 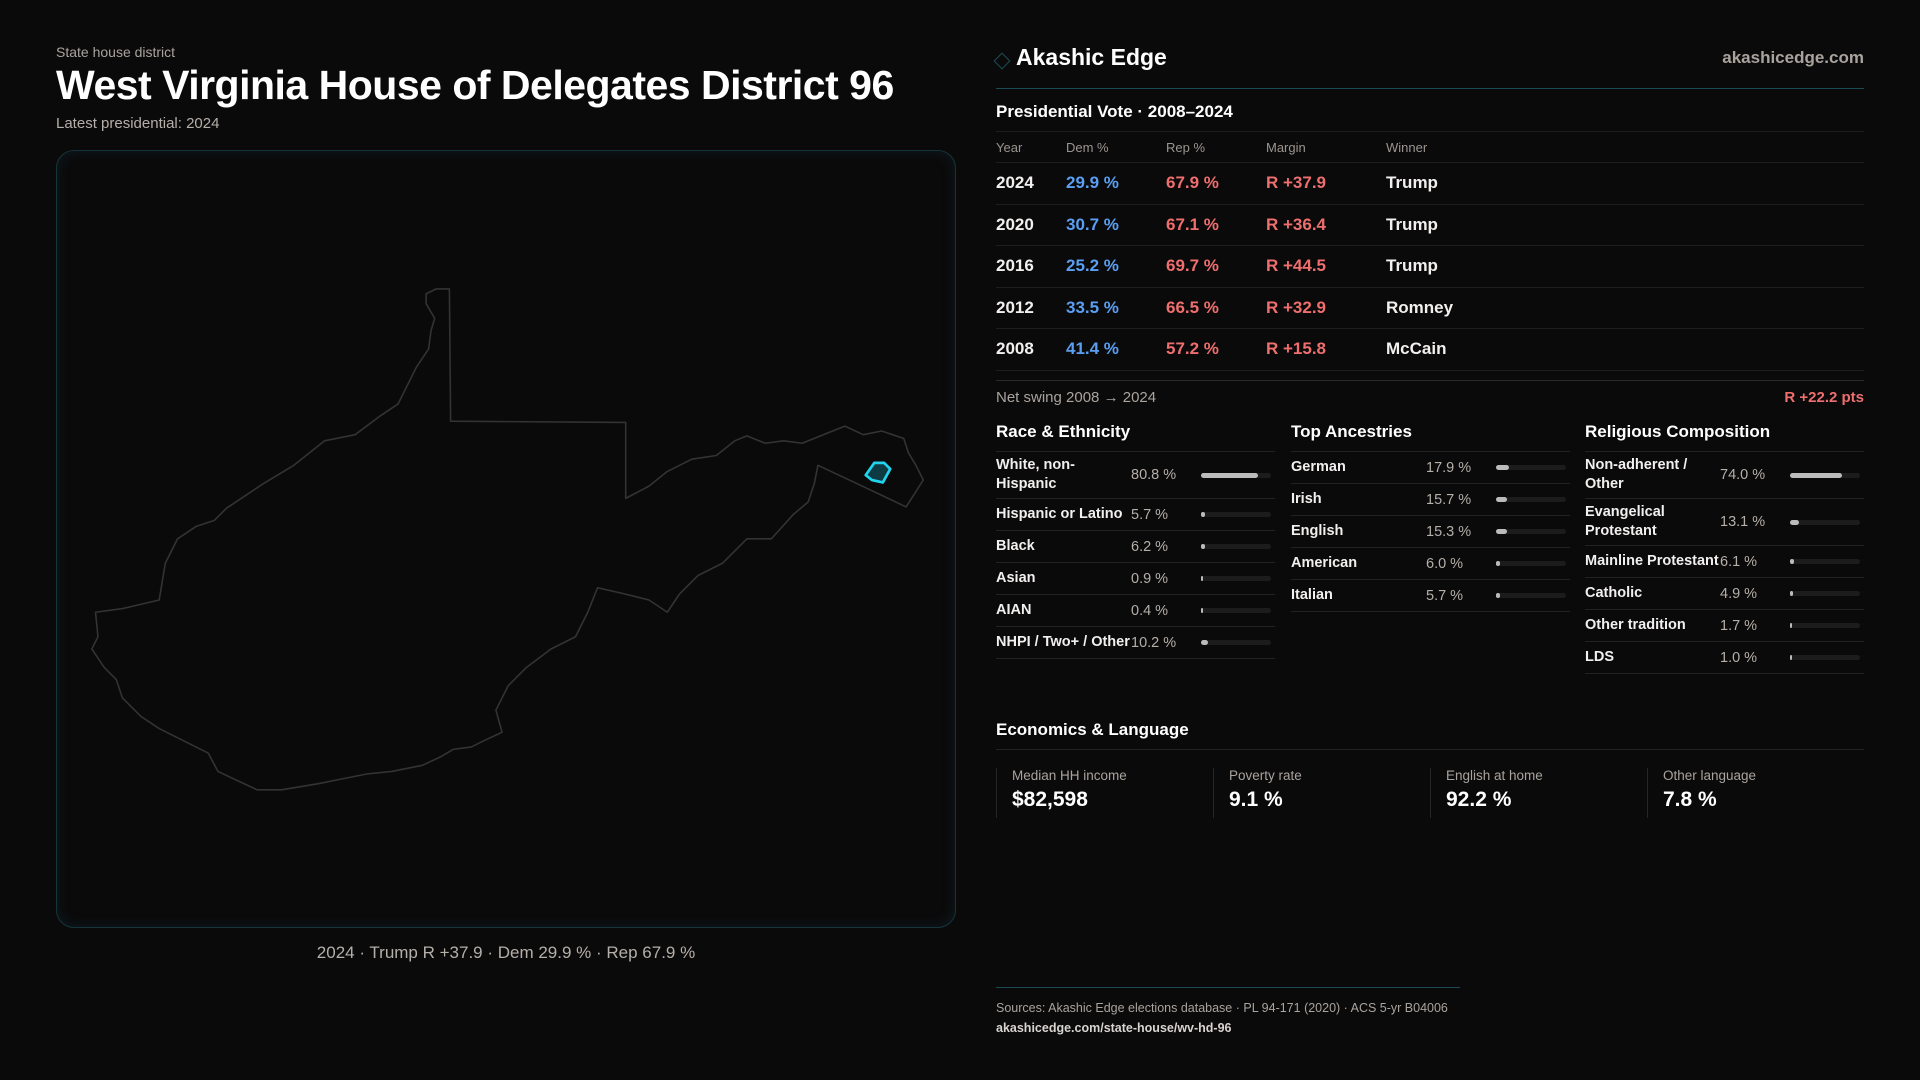 What do you see at coordinates (1091, 57) in the screenshot?
I see `brand-name: Akashic Edge` at bounding box center [1091, 57].